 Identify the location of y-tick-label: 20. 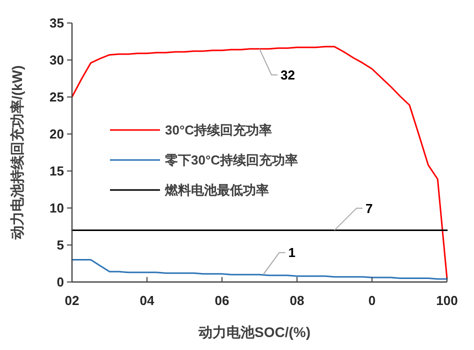
(57, 134).